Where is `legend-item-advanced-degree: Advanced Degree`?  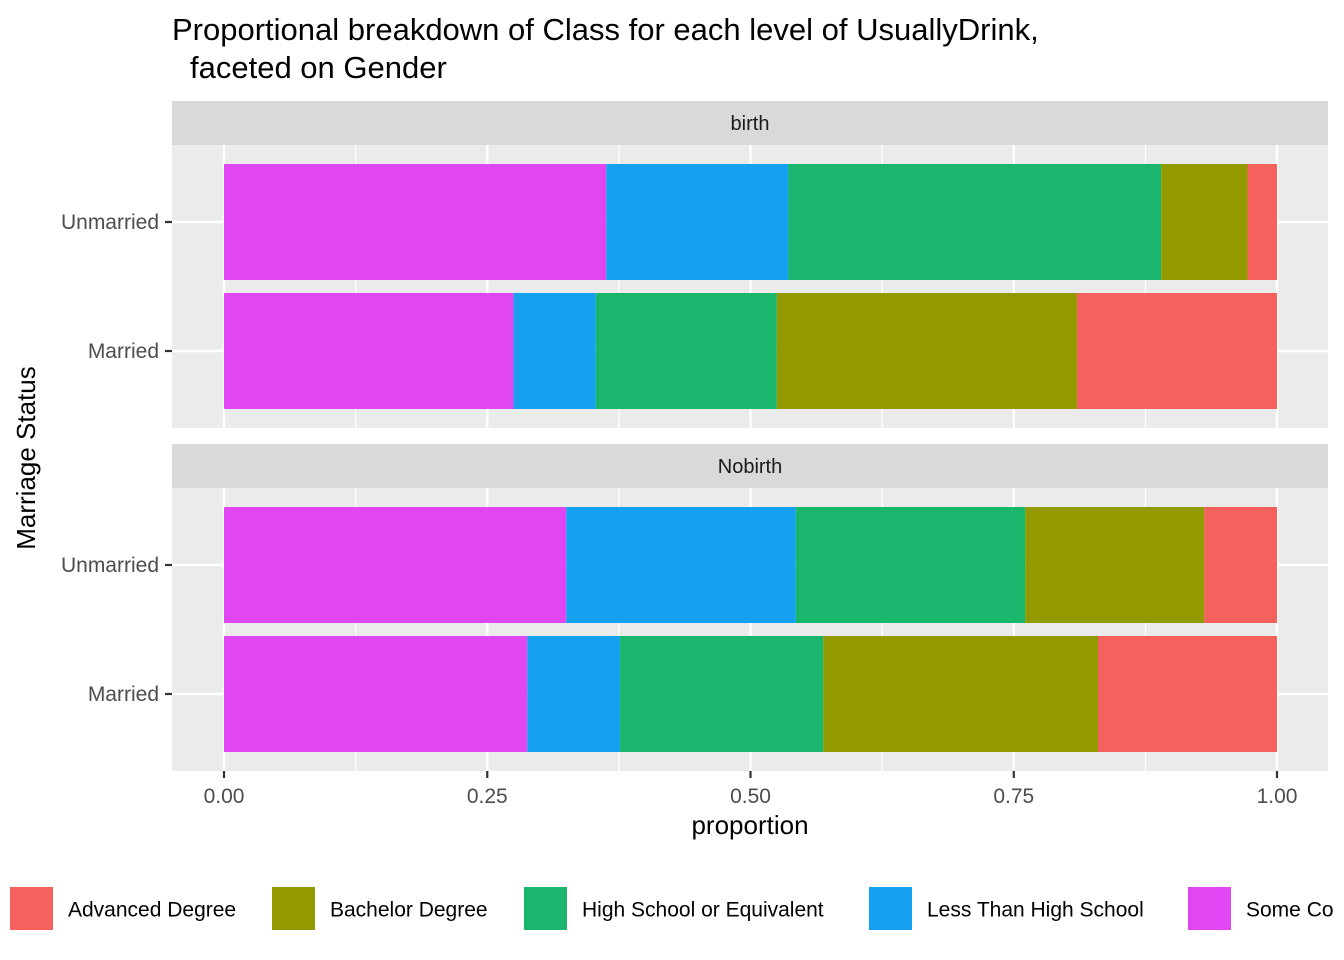
legend-item-advanced-degree: Advanced Degree is located at coordinates (123, 908).